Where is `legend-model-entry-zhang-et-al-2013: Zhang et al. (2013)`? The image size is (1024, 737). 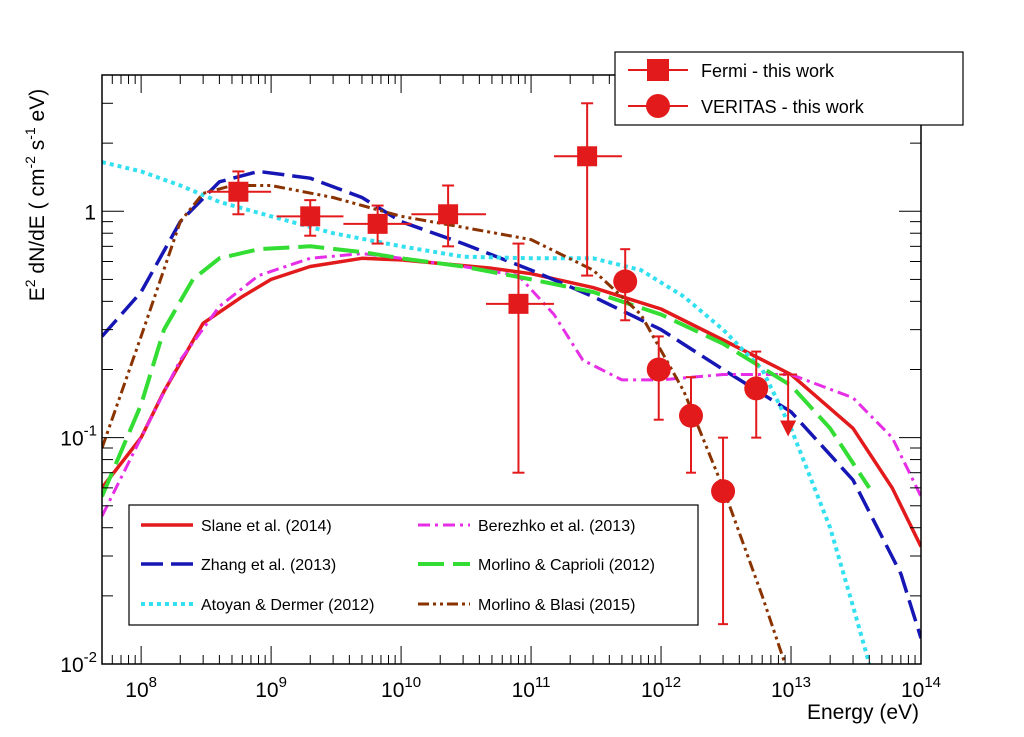
legend-model-entry-zhang-et-al-2013: Zhang et al. (2013) is located at coordinates (238, 565).